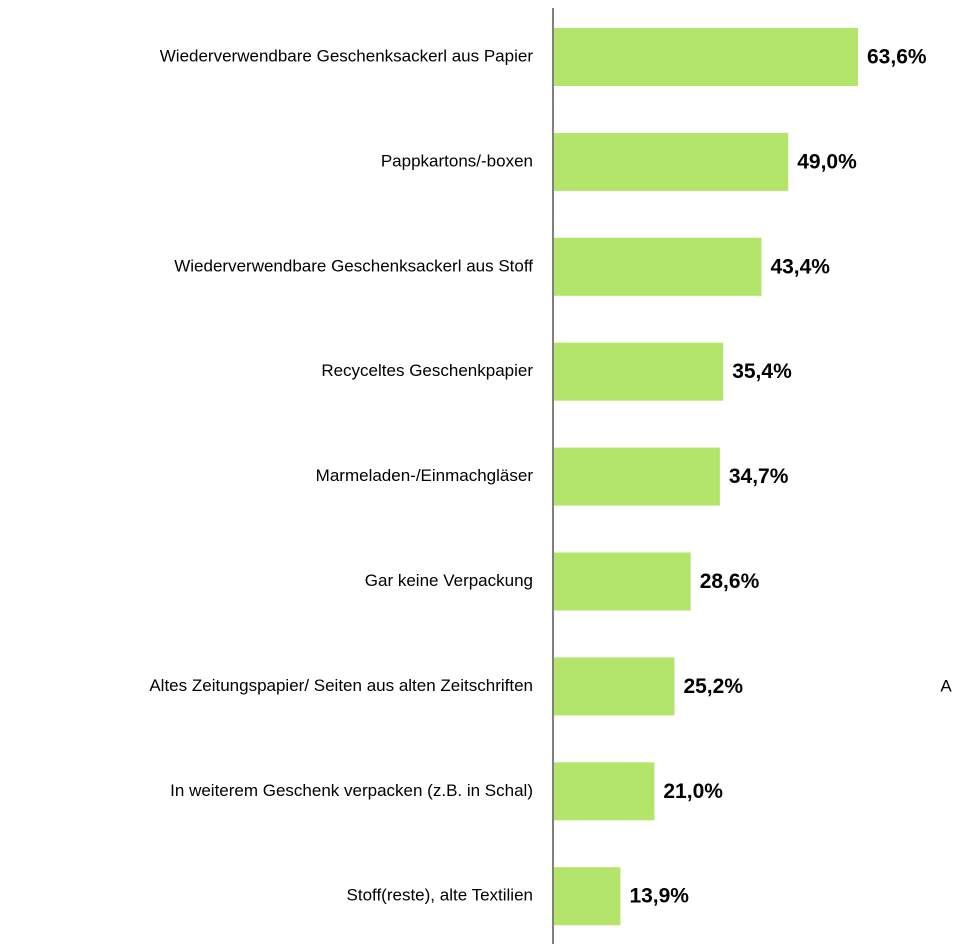  I want to click on category-label: Recyceltes Geschenkpapier, so click(427, 370).